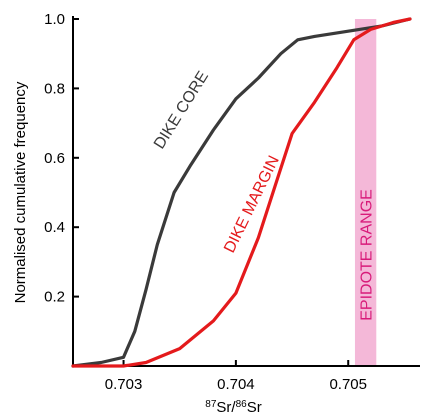 This screenshot has height=420, width=422. Describe the element at coordinates (367, 255) in the screenshot. I see `epidote-range-label: EPIDOTE RANGE` at that location.